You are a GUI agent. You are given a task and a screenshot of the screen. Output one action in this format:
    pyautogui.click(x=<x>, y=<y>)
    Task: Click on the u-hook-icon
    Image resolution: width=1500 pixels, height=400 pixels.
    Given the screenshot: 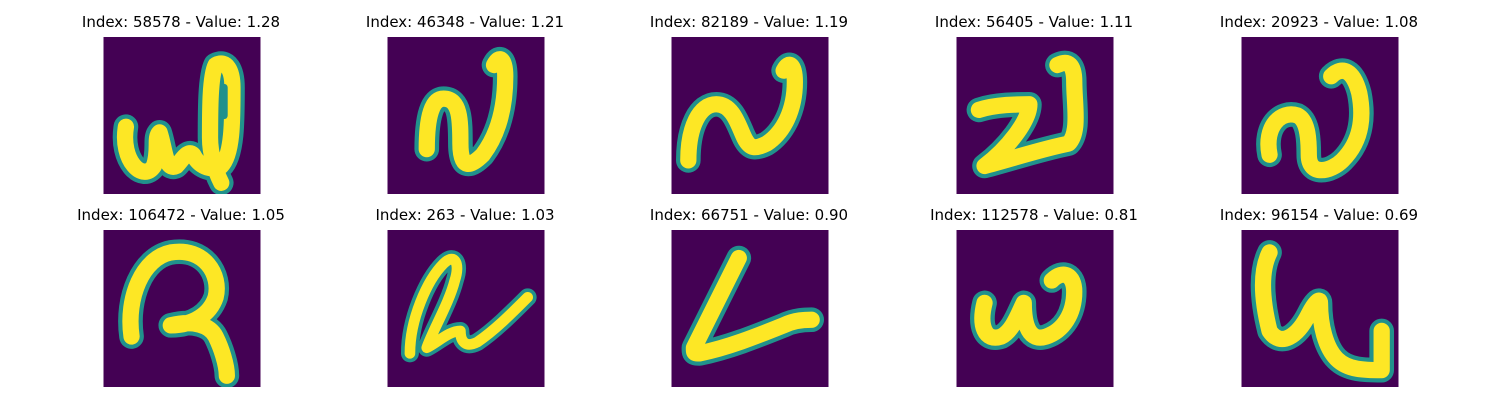 What is the action you would take?
    pyautogui.click(x=1320, y=308)
    